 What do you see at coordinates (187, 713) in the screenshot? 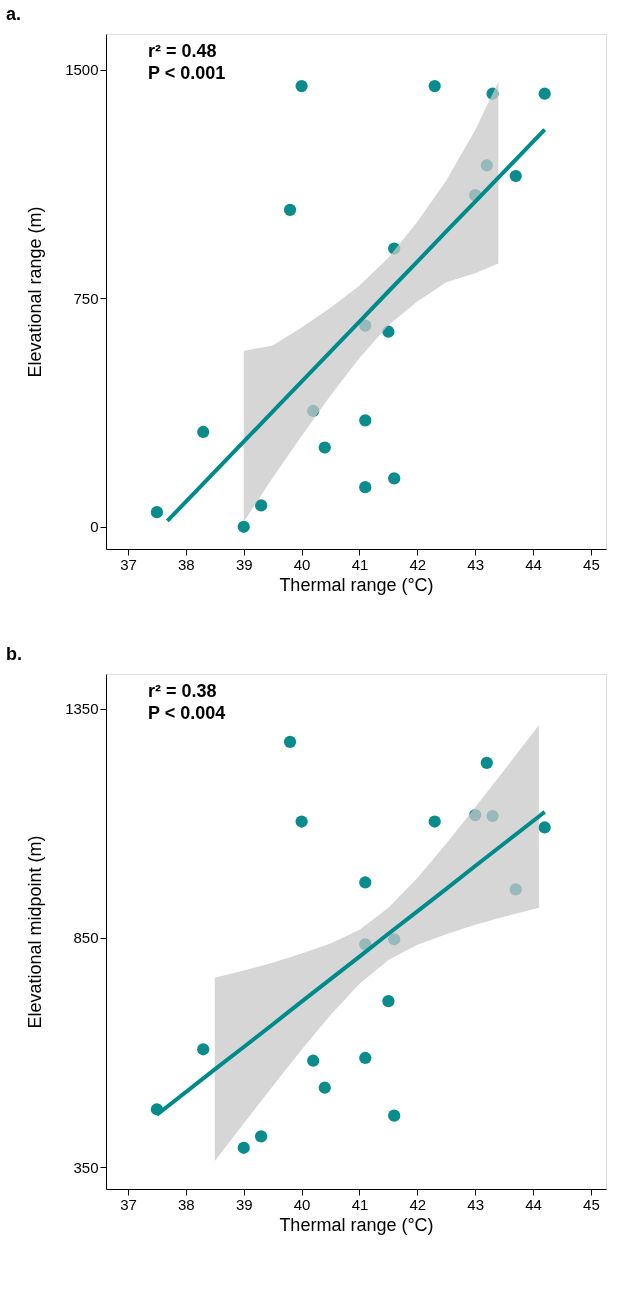
I see `annotation: P < 0.004` at bounding box center [187, 713].